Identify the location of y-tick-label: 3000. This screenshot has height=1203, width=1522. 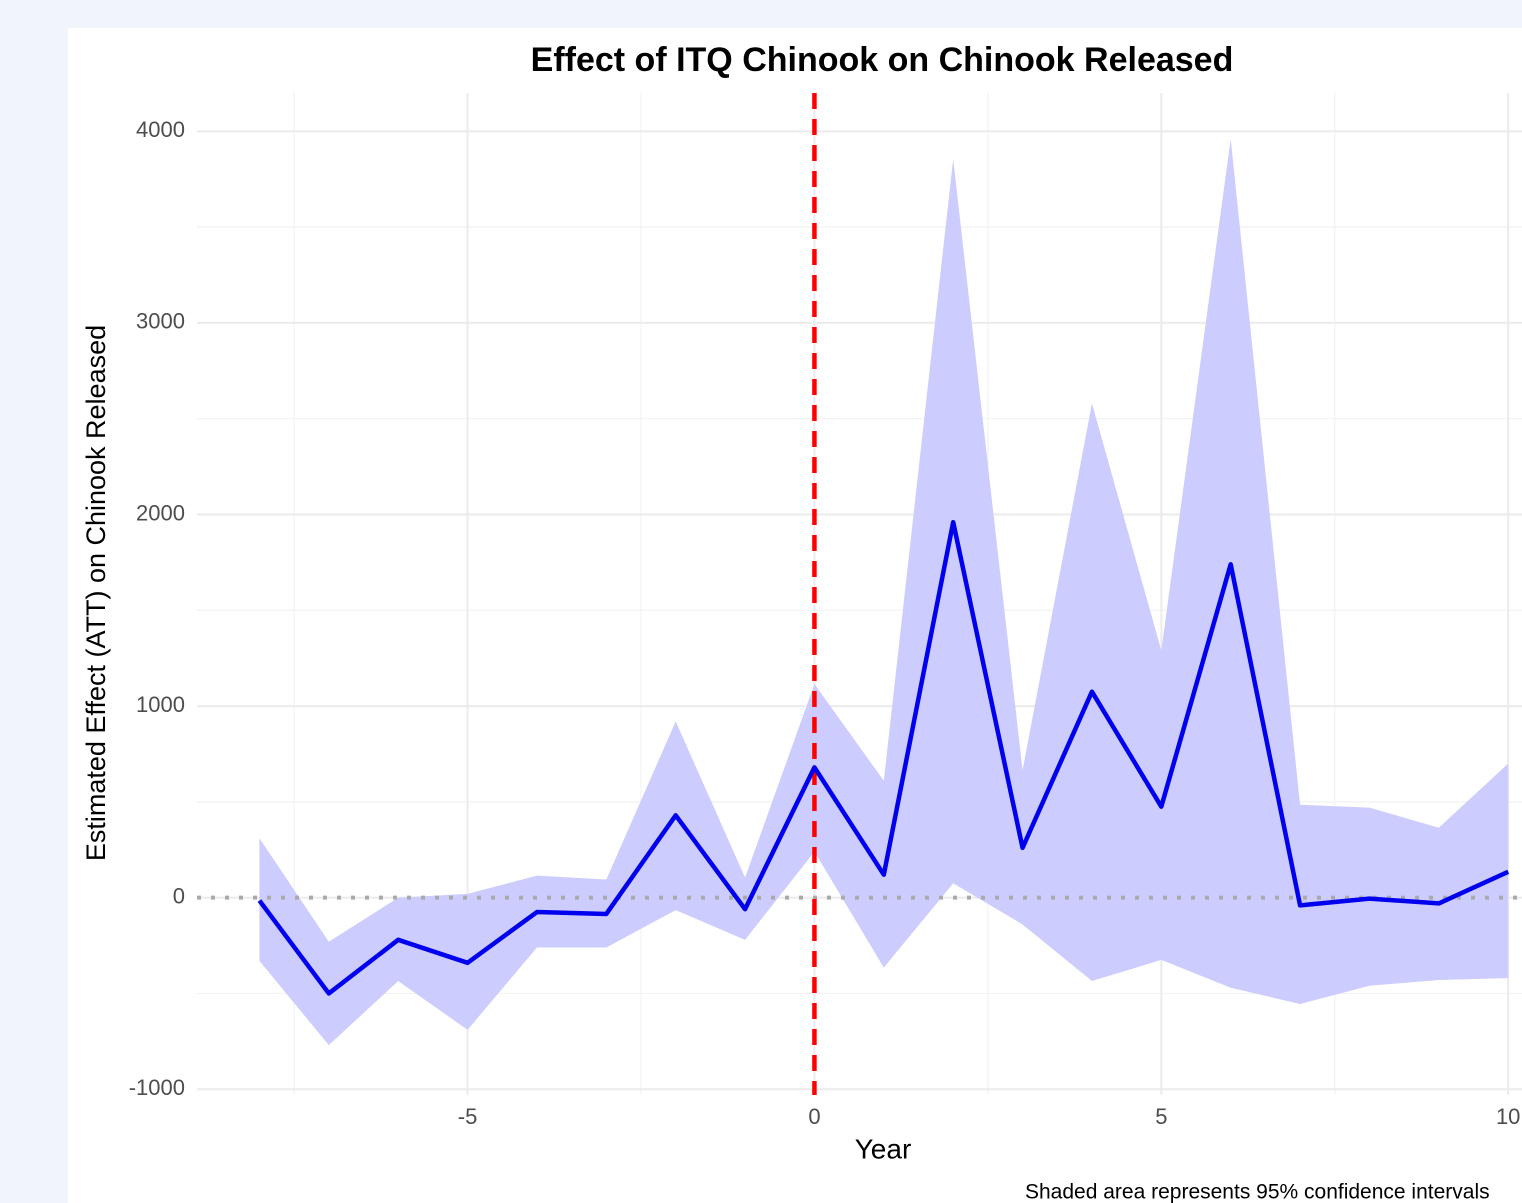
(160, 321).